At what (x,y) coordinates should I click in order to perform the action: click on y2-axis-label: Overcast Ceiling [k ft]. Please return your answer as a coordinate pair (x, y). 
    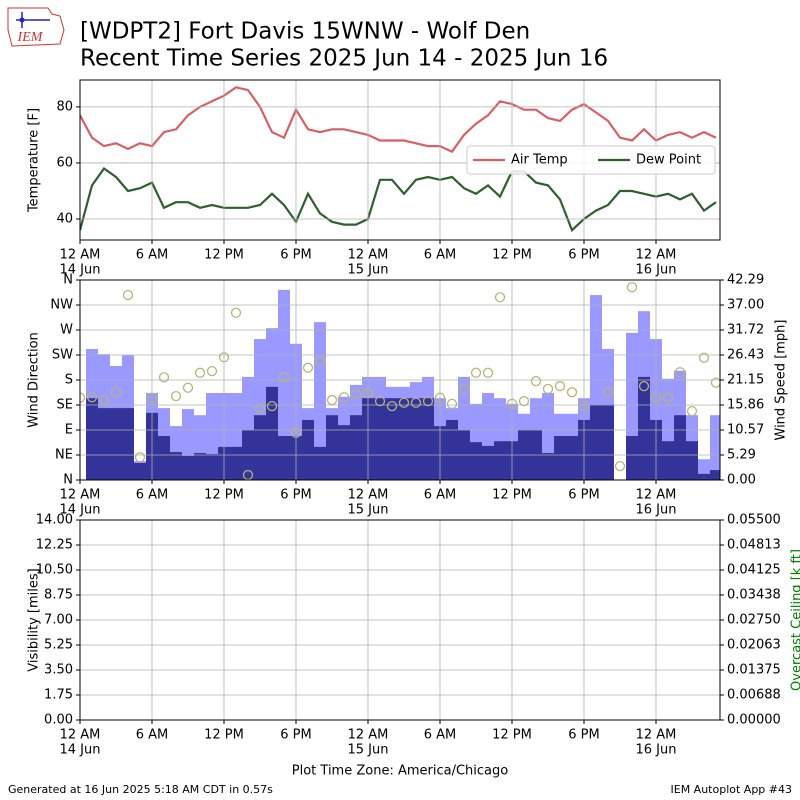
    Looking at the image, I should click on (795, 620).